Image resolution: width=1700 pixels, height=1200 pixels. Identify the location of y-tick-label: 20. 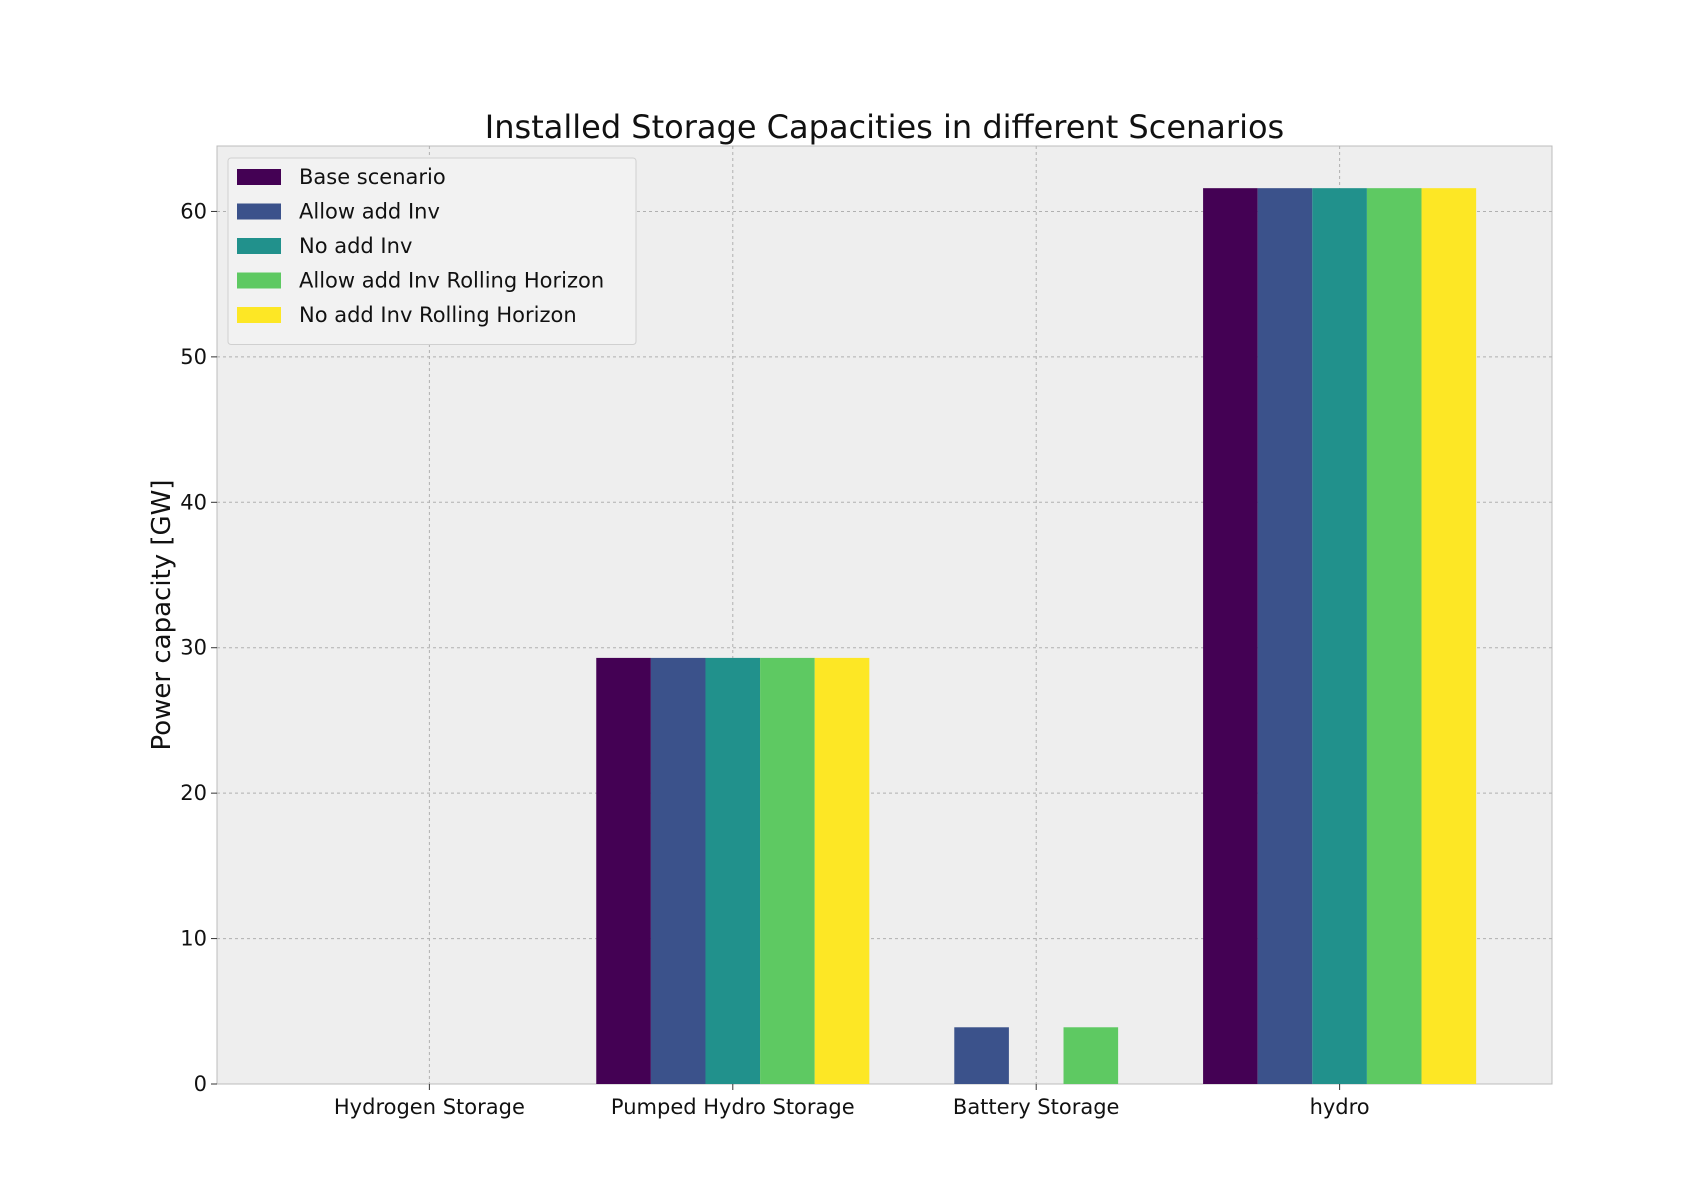
(193, 793).